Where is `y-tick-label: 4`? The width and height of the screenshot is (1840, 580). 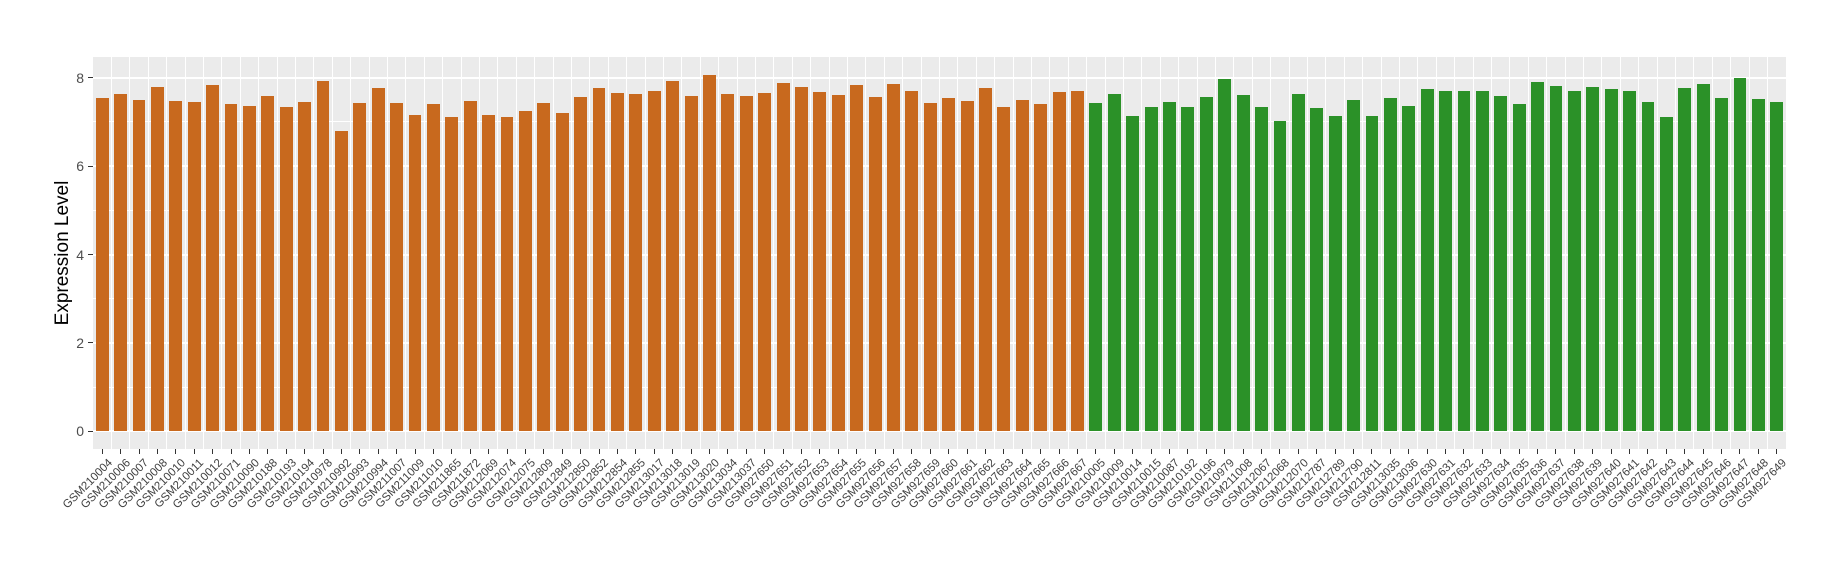 y-tick-label: 4 is located at coordinates (80, 254).